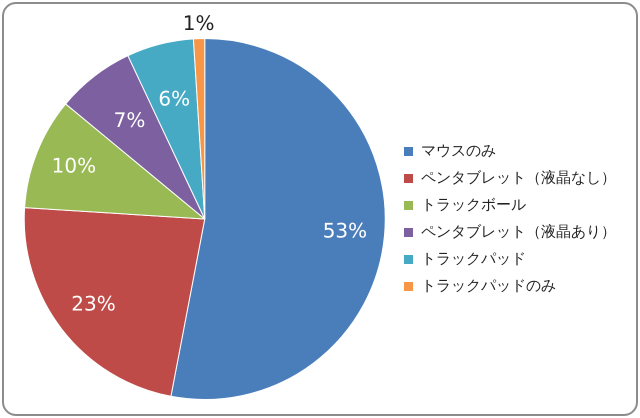  I want to click on data-label: 6%, so click(174, 98).